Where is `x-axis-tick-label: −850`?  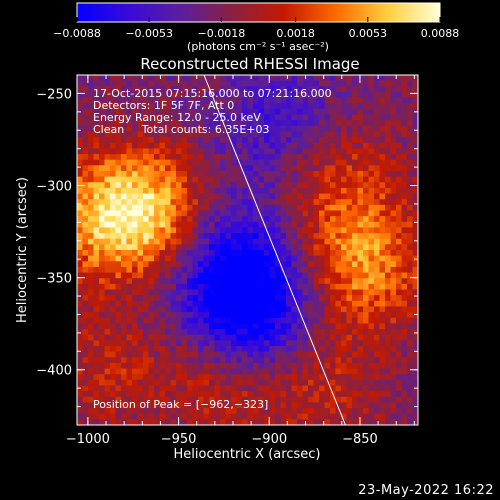 x-axis-tick-label: −850 is located at coordinates (360, 439).